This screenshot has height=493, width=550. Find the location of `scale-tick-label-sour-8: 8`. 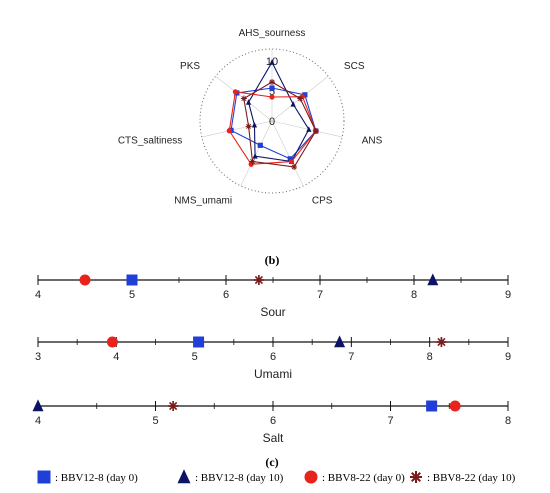

scale-tick-label-sour-8: 8 is located at coordinates (414, 295).